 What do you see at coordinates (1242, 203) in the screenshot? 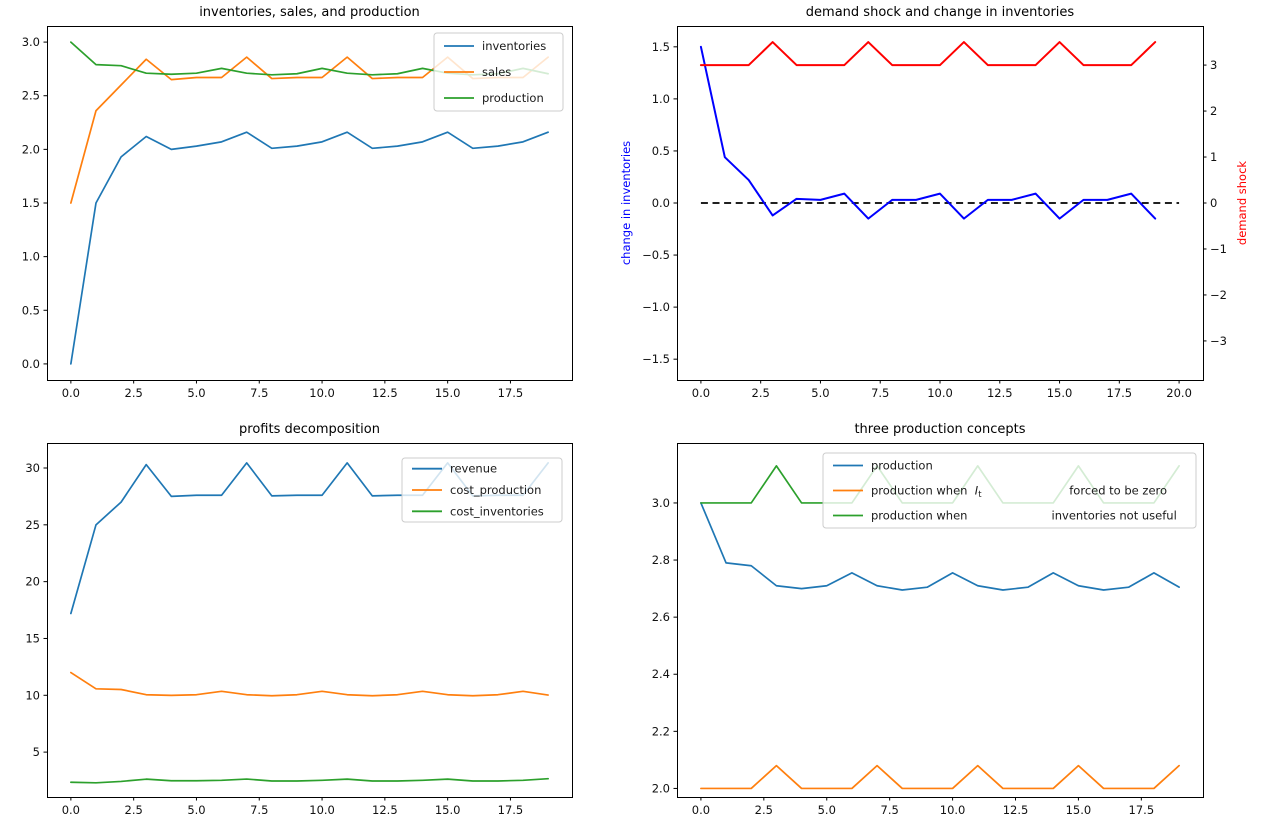
I see `chart2-right-ylabel: demand shock` at bounding box center [1242, 203].